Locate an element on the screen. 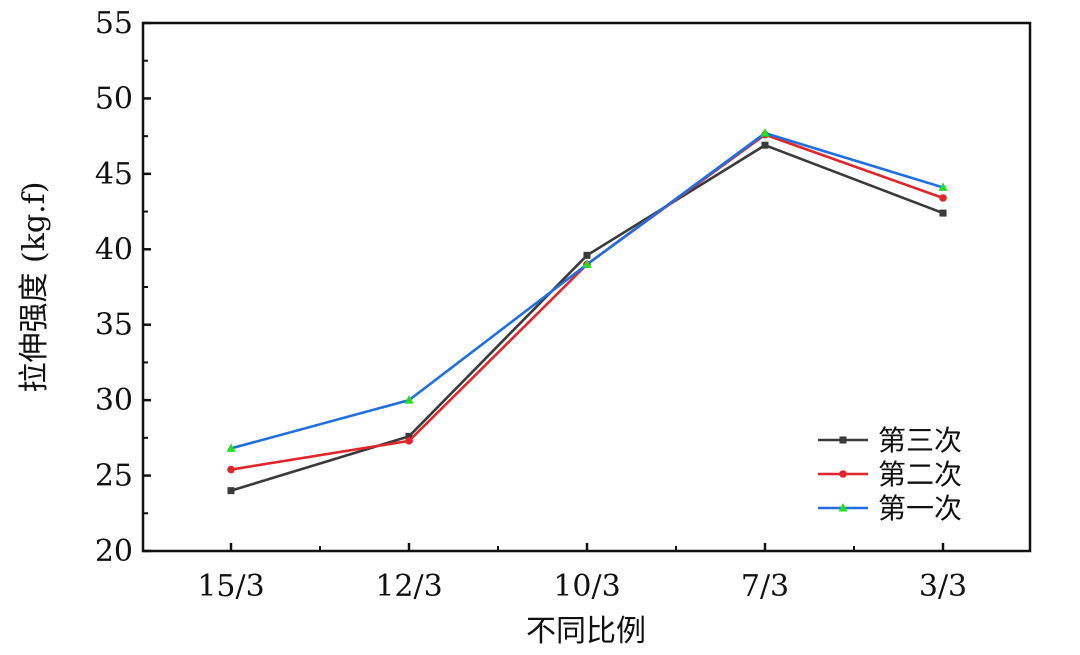 Image resolution: width=1080 pixels, height=655 pixels. x-axis-title: 不同比例 is located at coordinates (586, 631).